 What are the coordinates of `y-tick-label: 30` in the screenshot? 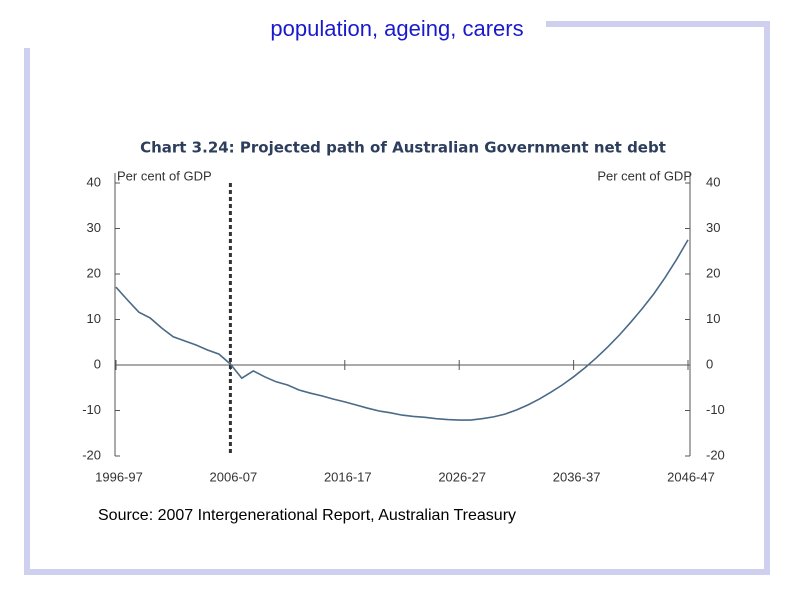 It's located at (94, 227).